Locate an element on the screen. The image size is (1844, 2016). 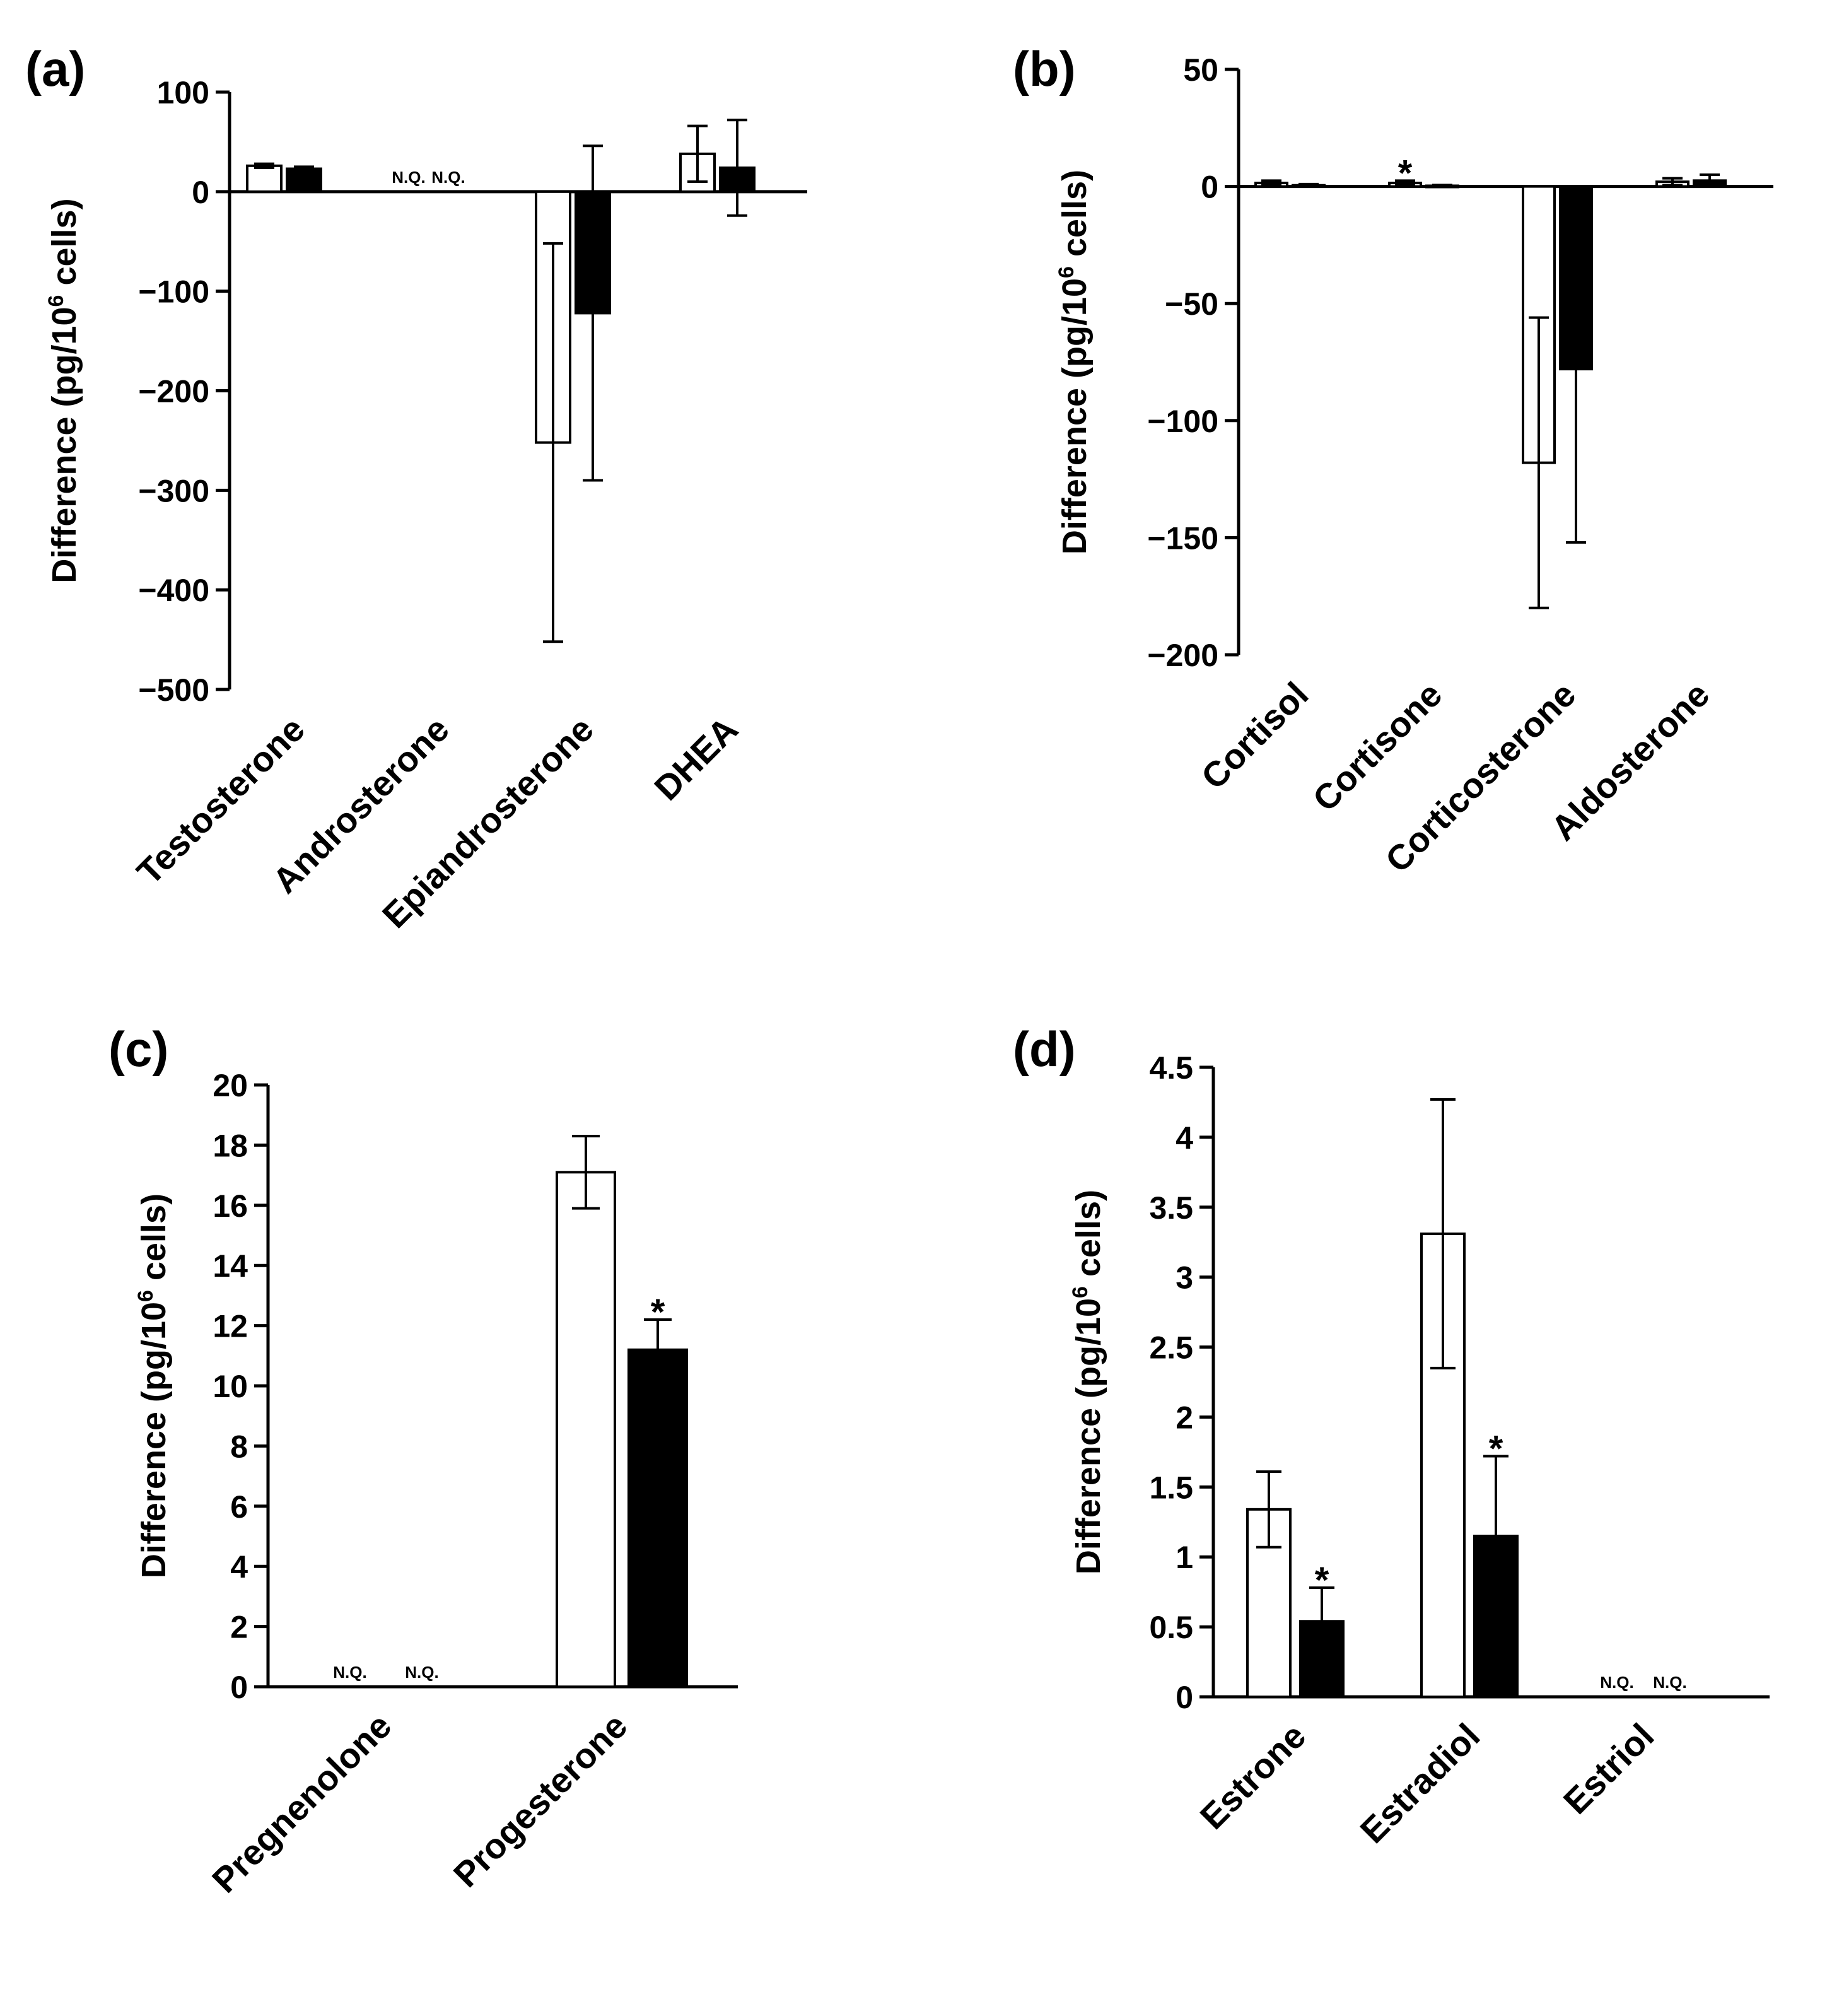
y-tick-label: 16 is located at coordinates (230, 1206).